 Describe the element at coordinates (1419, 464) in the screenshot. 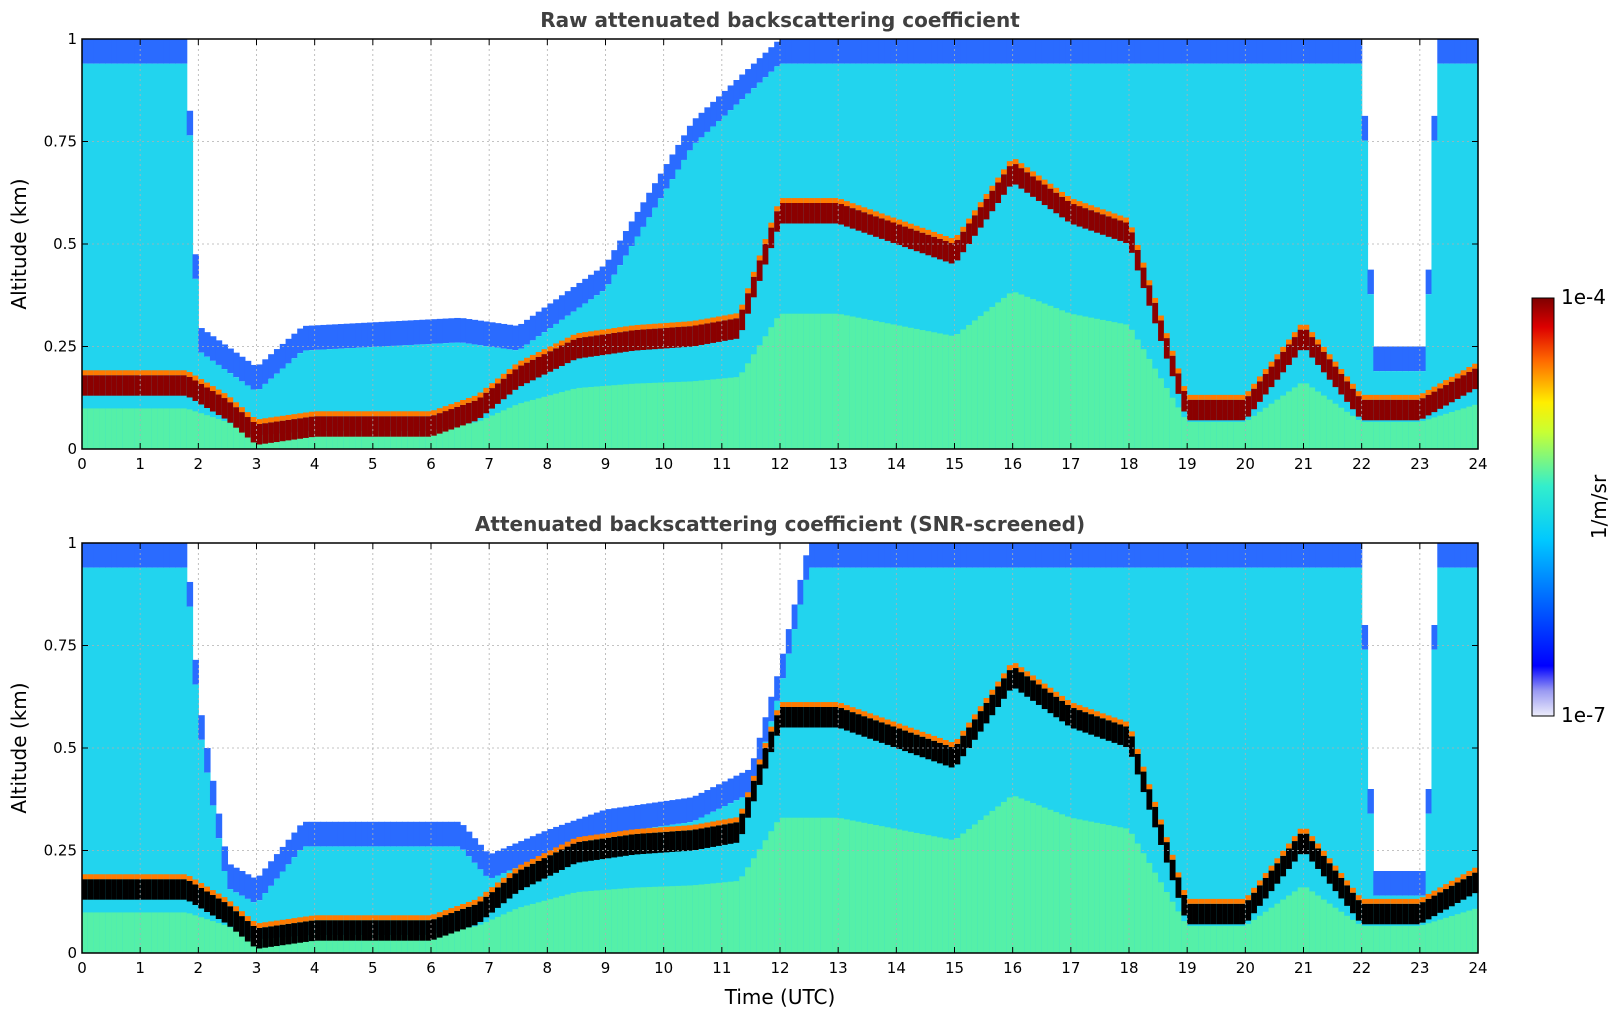

I see `x-tick-label: 23` at that location.